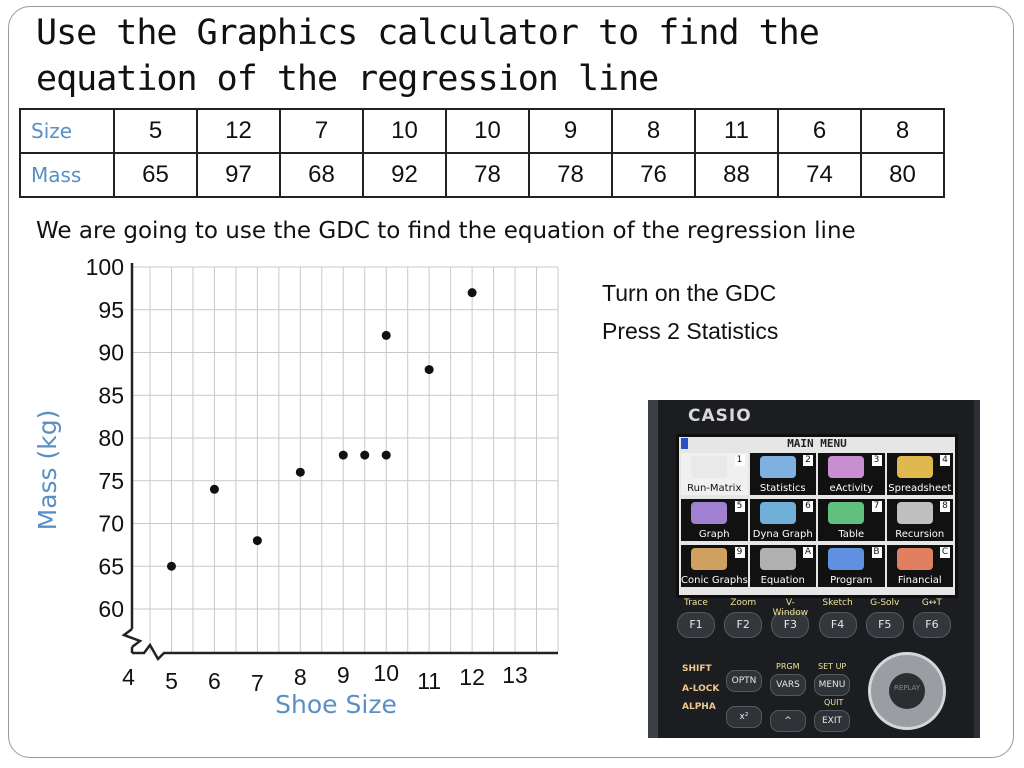 The image size is (1024, 768). Describe the element at coordinates (214, 681) in the screenshot. I see `x-tick-label: 6` at that location.